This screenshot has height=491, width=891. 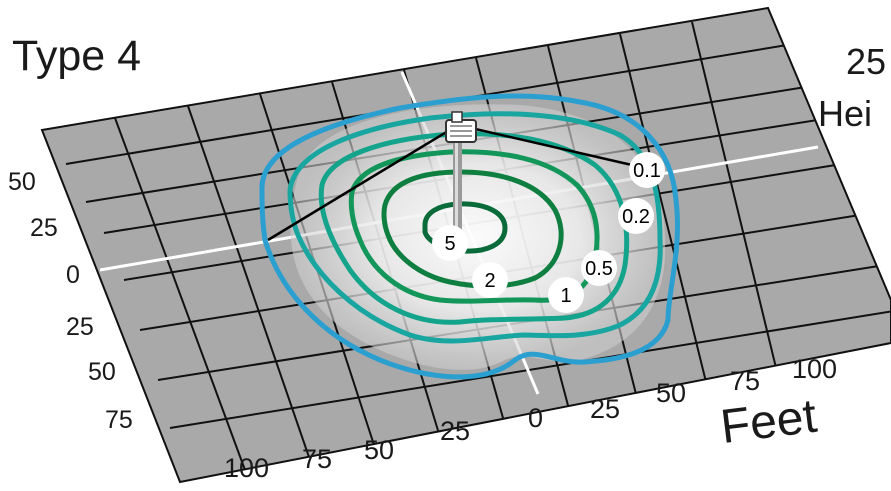 What do you see at coordinates (845, 113) in the screenshot?
I see `mounting-height-label: Hei` at bounding box center [845, 113].